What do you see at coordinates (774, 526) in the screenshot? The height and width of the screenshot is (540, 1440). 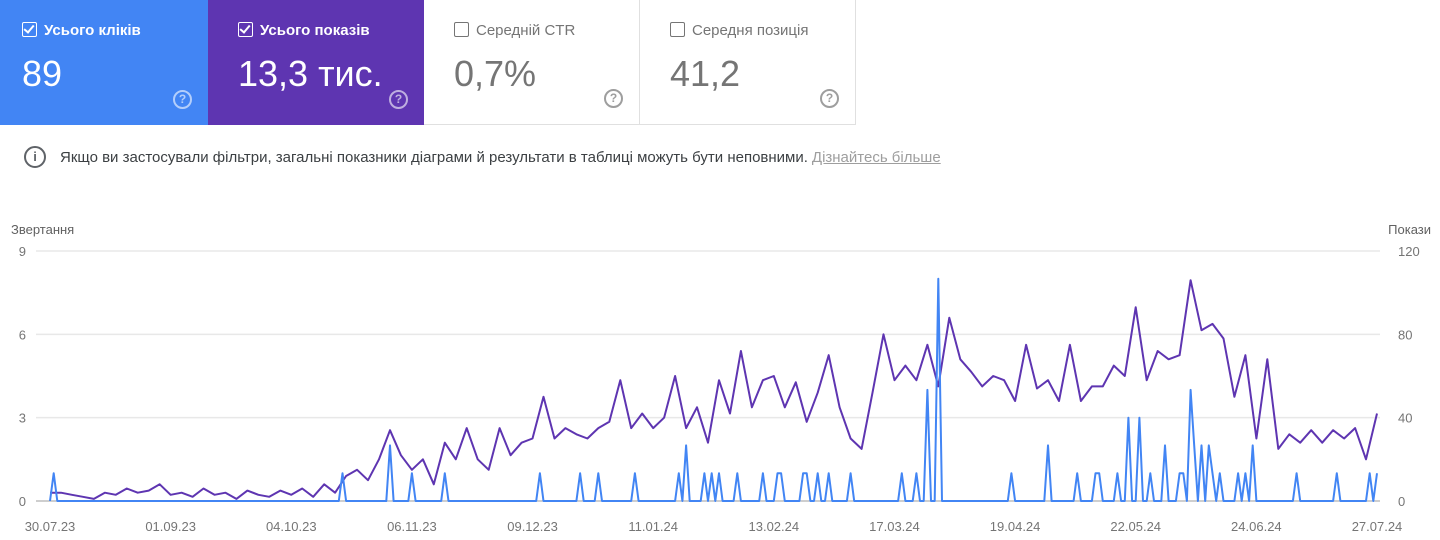 I see `x-tick-label: 13.02.24` at bounding box center [774, 526].